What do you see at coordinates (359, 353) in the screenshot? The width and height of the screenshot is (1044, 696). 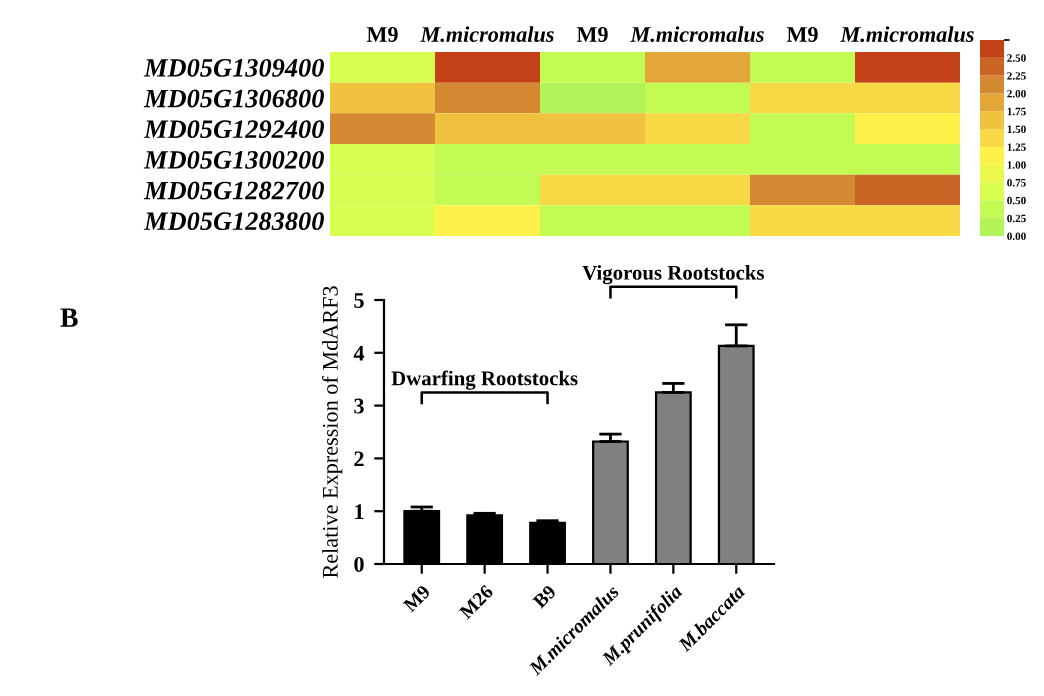 I see `y-tick-label: 4` at bounding box center [359, 353].